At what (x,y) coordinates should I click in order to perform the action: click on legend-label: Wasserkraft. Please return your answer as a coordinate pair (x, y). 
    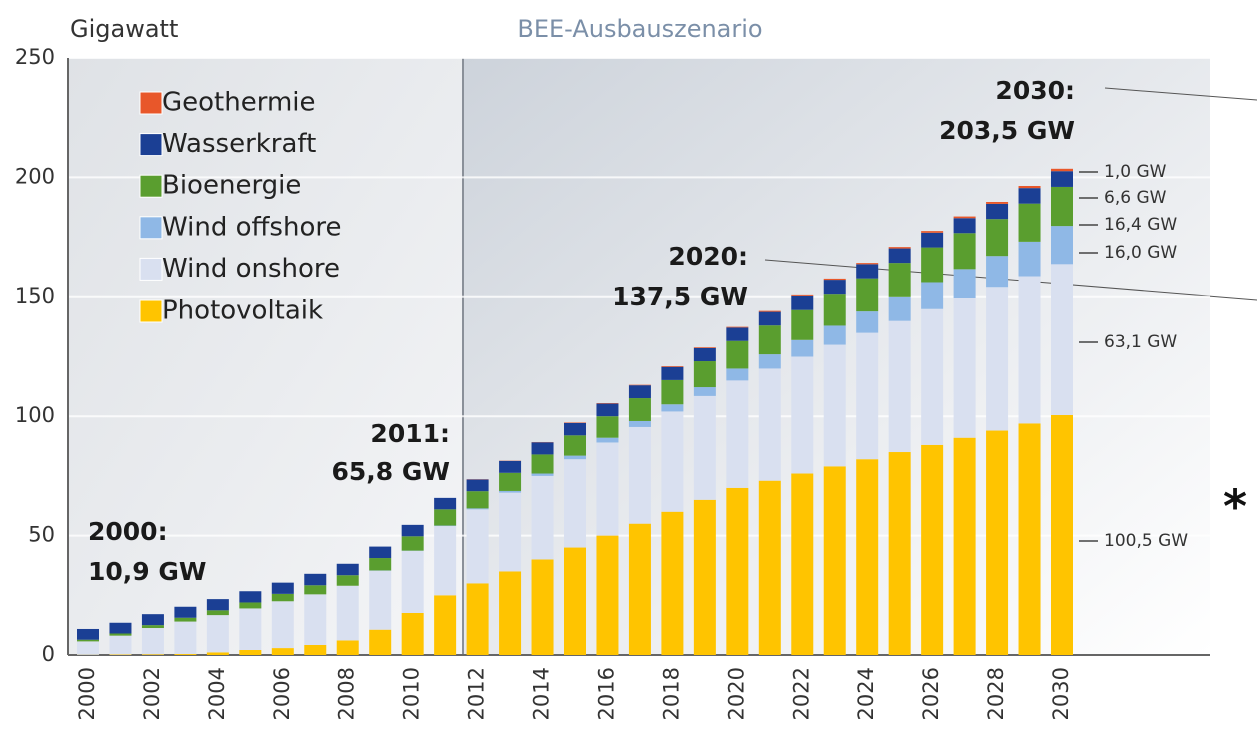
    Looking at the image, I should click on (239, 144).